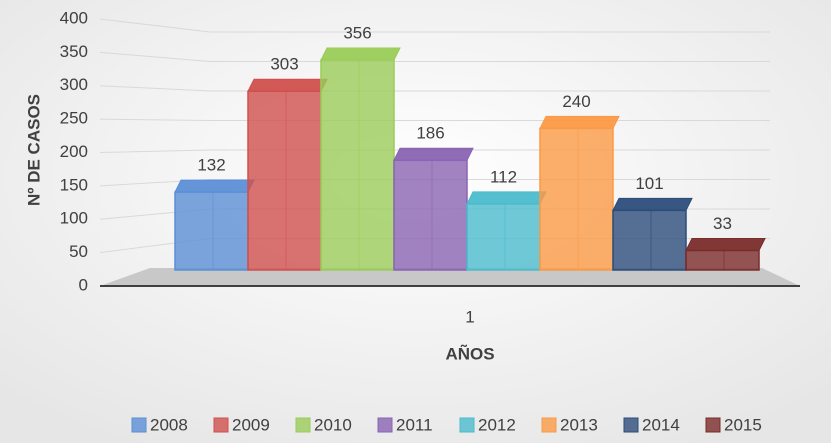 Image resolution: width=831 pixels, height=443 pixels. I want to click on legend-label: 2010, so click(333, 424).